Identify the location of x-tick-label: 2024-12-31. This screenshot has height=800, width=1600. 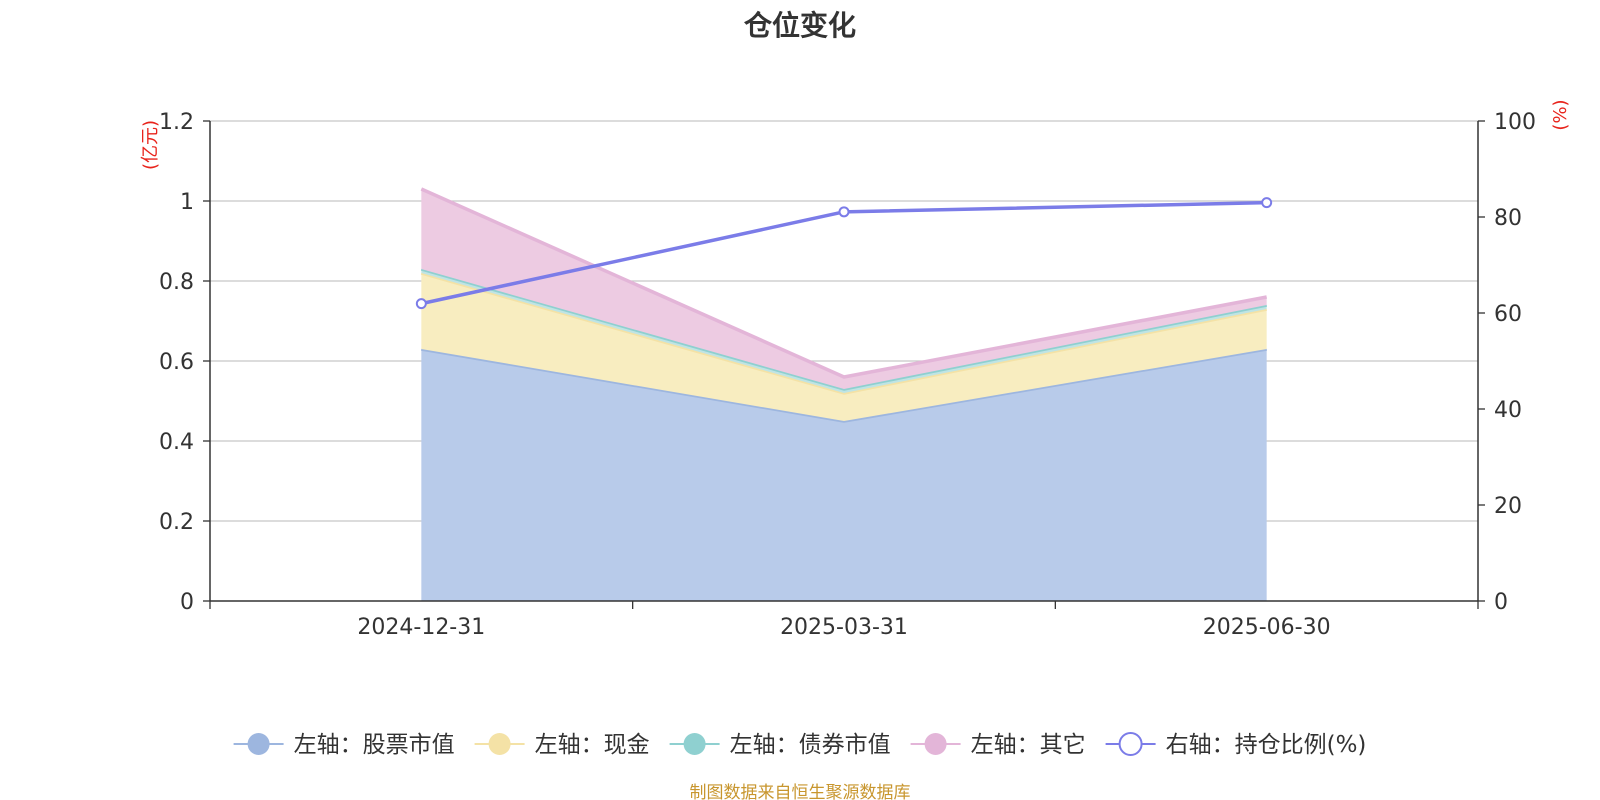
(421, 627).